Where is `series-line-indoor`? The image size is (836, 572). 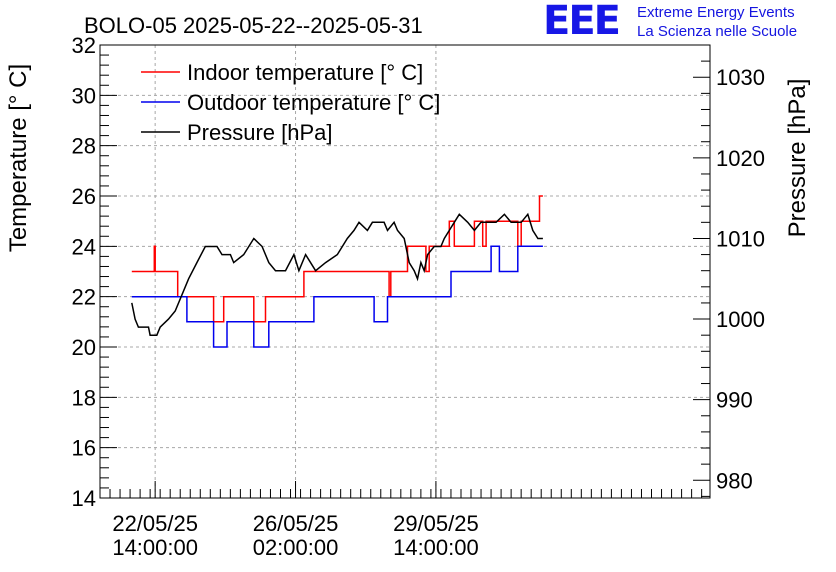
series-line-indoor is located at coordinates (337, 259).